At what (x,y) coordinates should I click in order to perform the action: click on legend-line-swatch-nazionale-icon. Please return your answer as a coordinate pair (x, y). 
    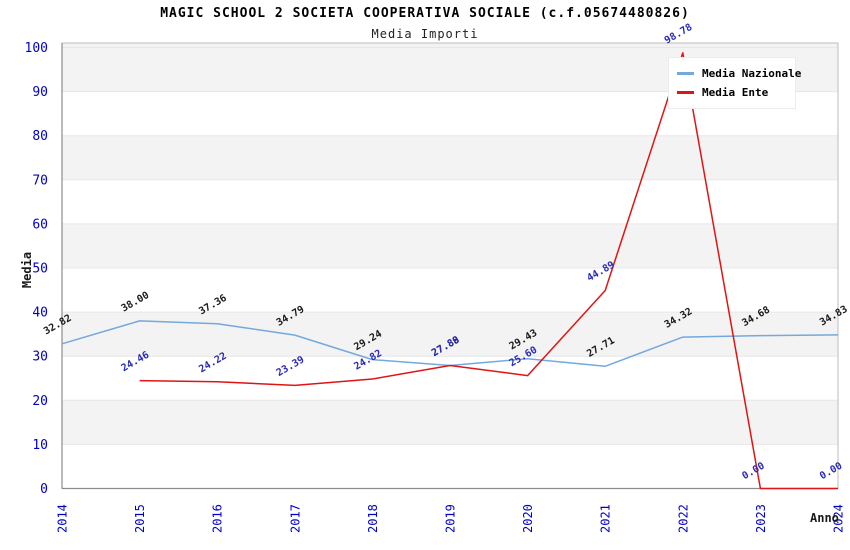
    Looking at the image, I should click on (685, 73).